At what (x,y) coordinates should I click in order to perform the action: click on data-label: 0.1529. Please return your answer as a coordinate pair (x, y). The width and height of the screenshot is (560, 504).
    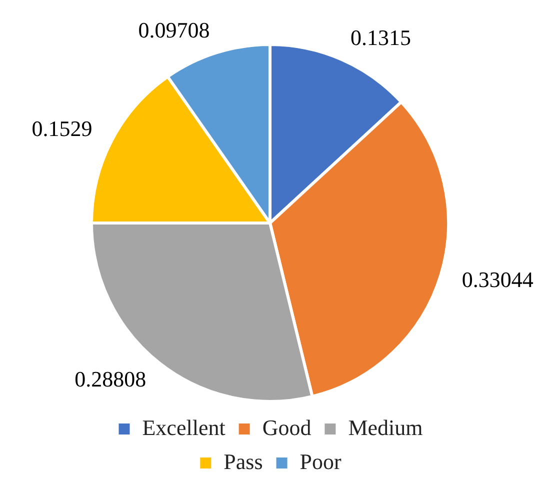
    Looking at the image, I should click on (62, 129).